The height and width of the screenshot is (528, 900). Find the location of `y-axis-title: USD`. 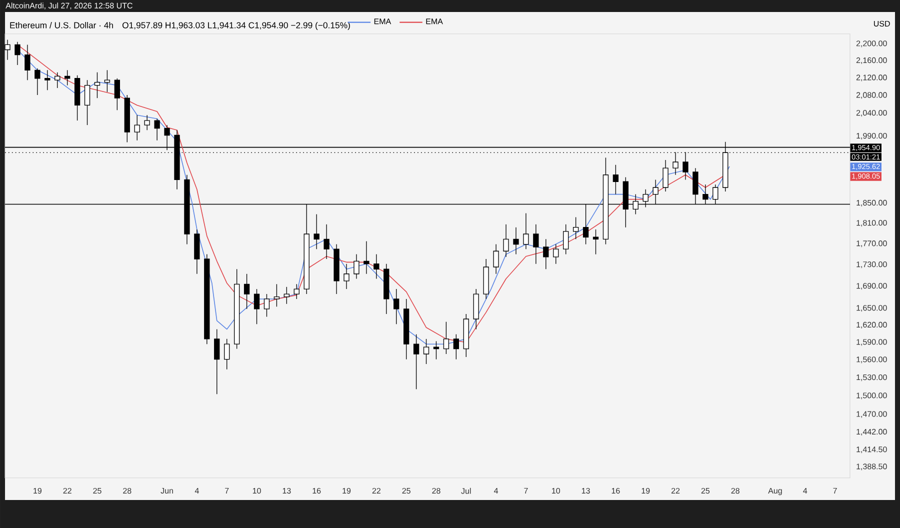

y-axis-title: USD is located at coordinates (882, 23).